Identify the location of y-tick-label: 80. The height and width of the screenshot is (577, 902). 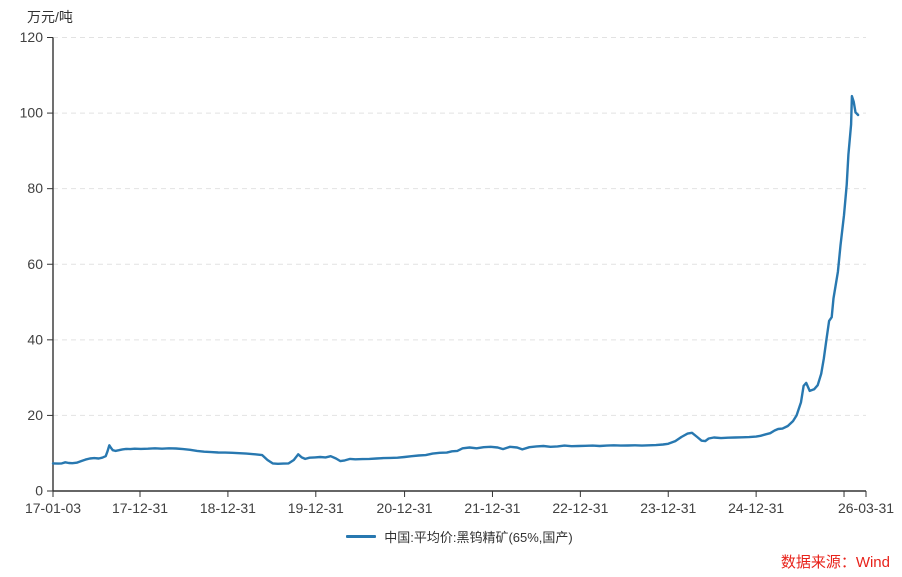
(35, 188).